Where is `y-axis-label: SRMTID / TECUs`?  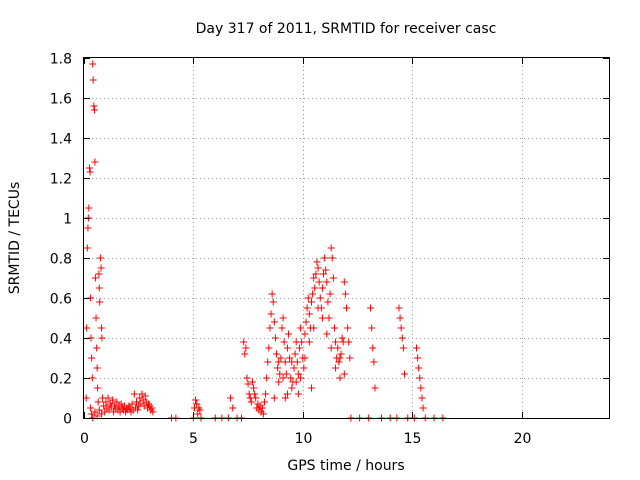 y-axis-label: SRMTID / TECUs is located at coordinates (15, 238).